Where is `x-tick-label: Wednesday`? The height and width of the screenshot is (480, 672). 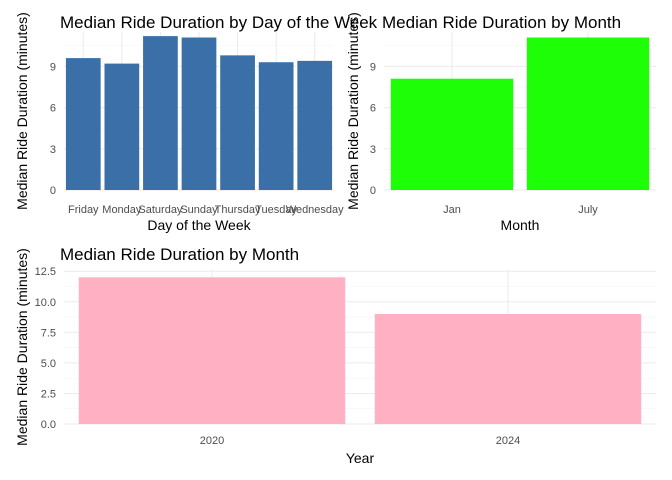
x-tick-label: Wednesday is located at coordinates (315, 210).